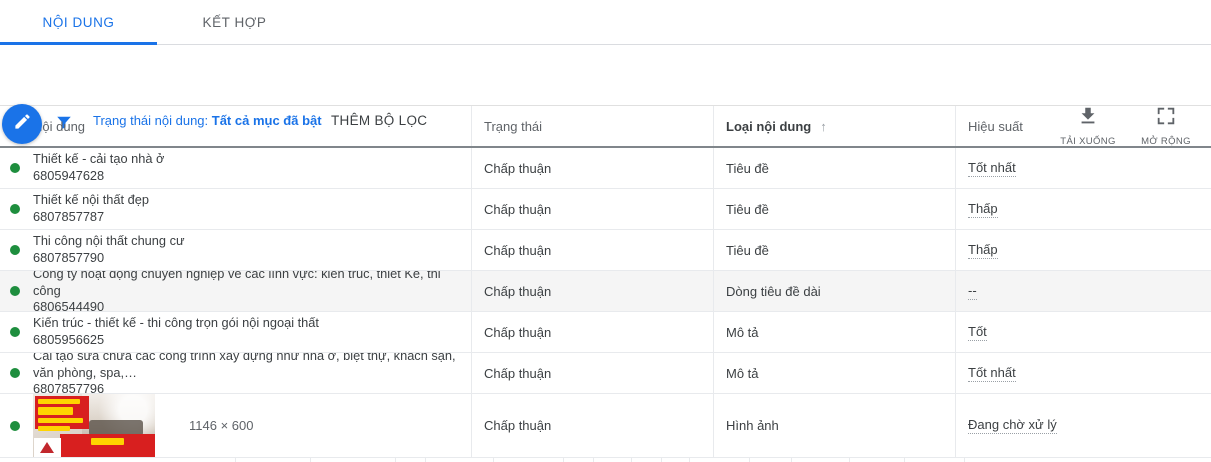  What do you see at coordinates (605, 44) in the screenshot?
I see `tab-bar-divider` at bounding box center [605, 44].